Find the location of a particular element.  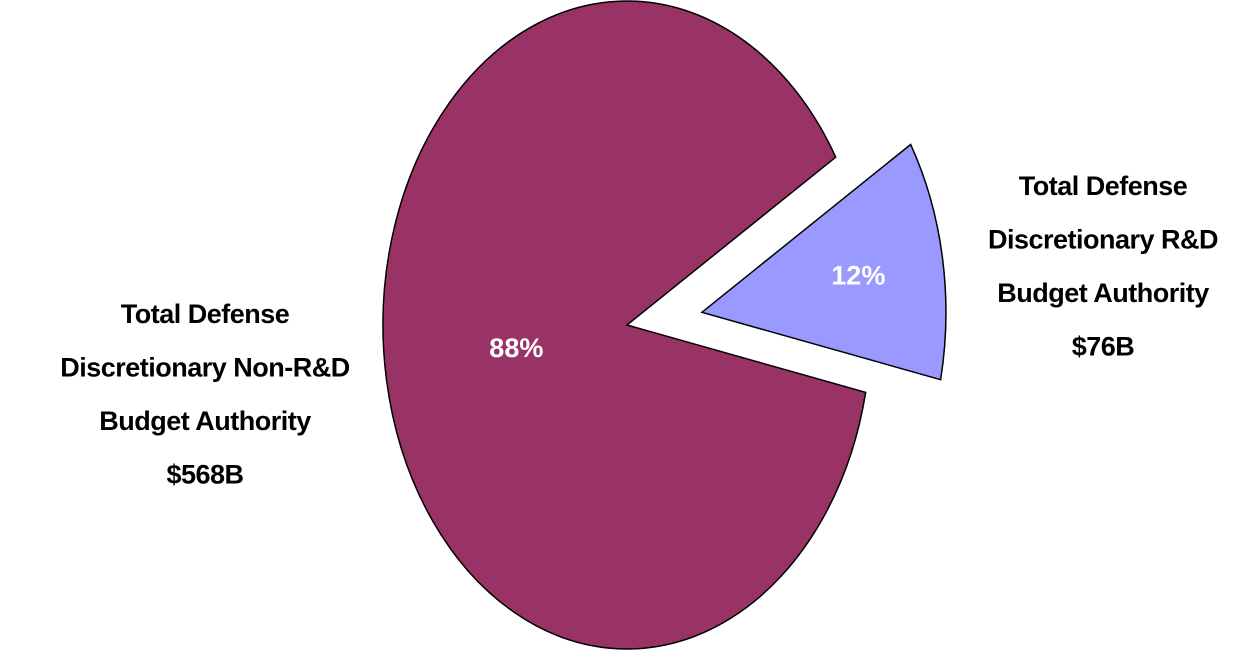

category-label: Discretionary R&D is located at coordinates (1103, 240).